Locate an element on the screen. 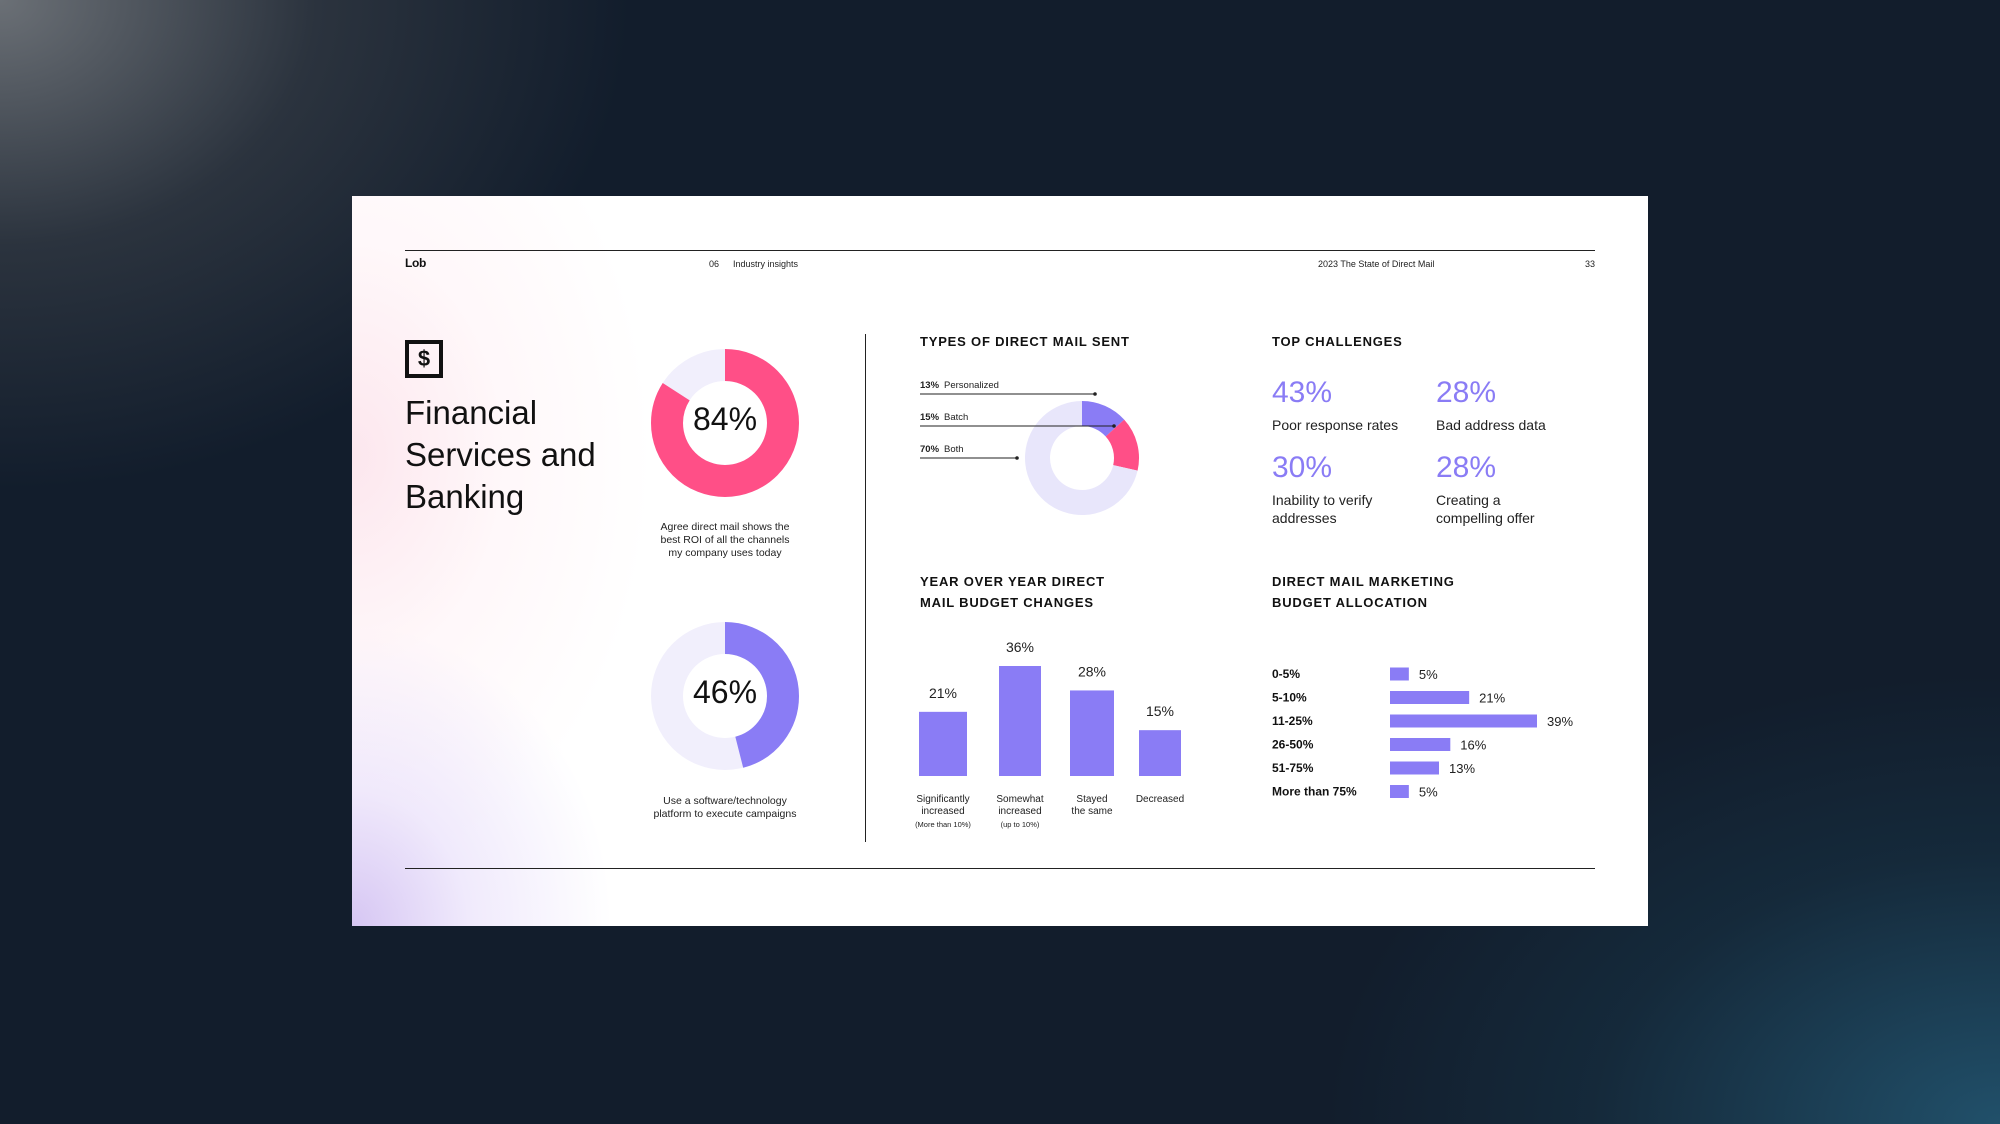 Image resolution: width=2000 pixels, height=1124 pixels. category-label: 5-10% is located at coordinates (1289, 698).